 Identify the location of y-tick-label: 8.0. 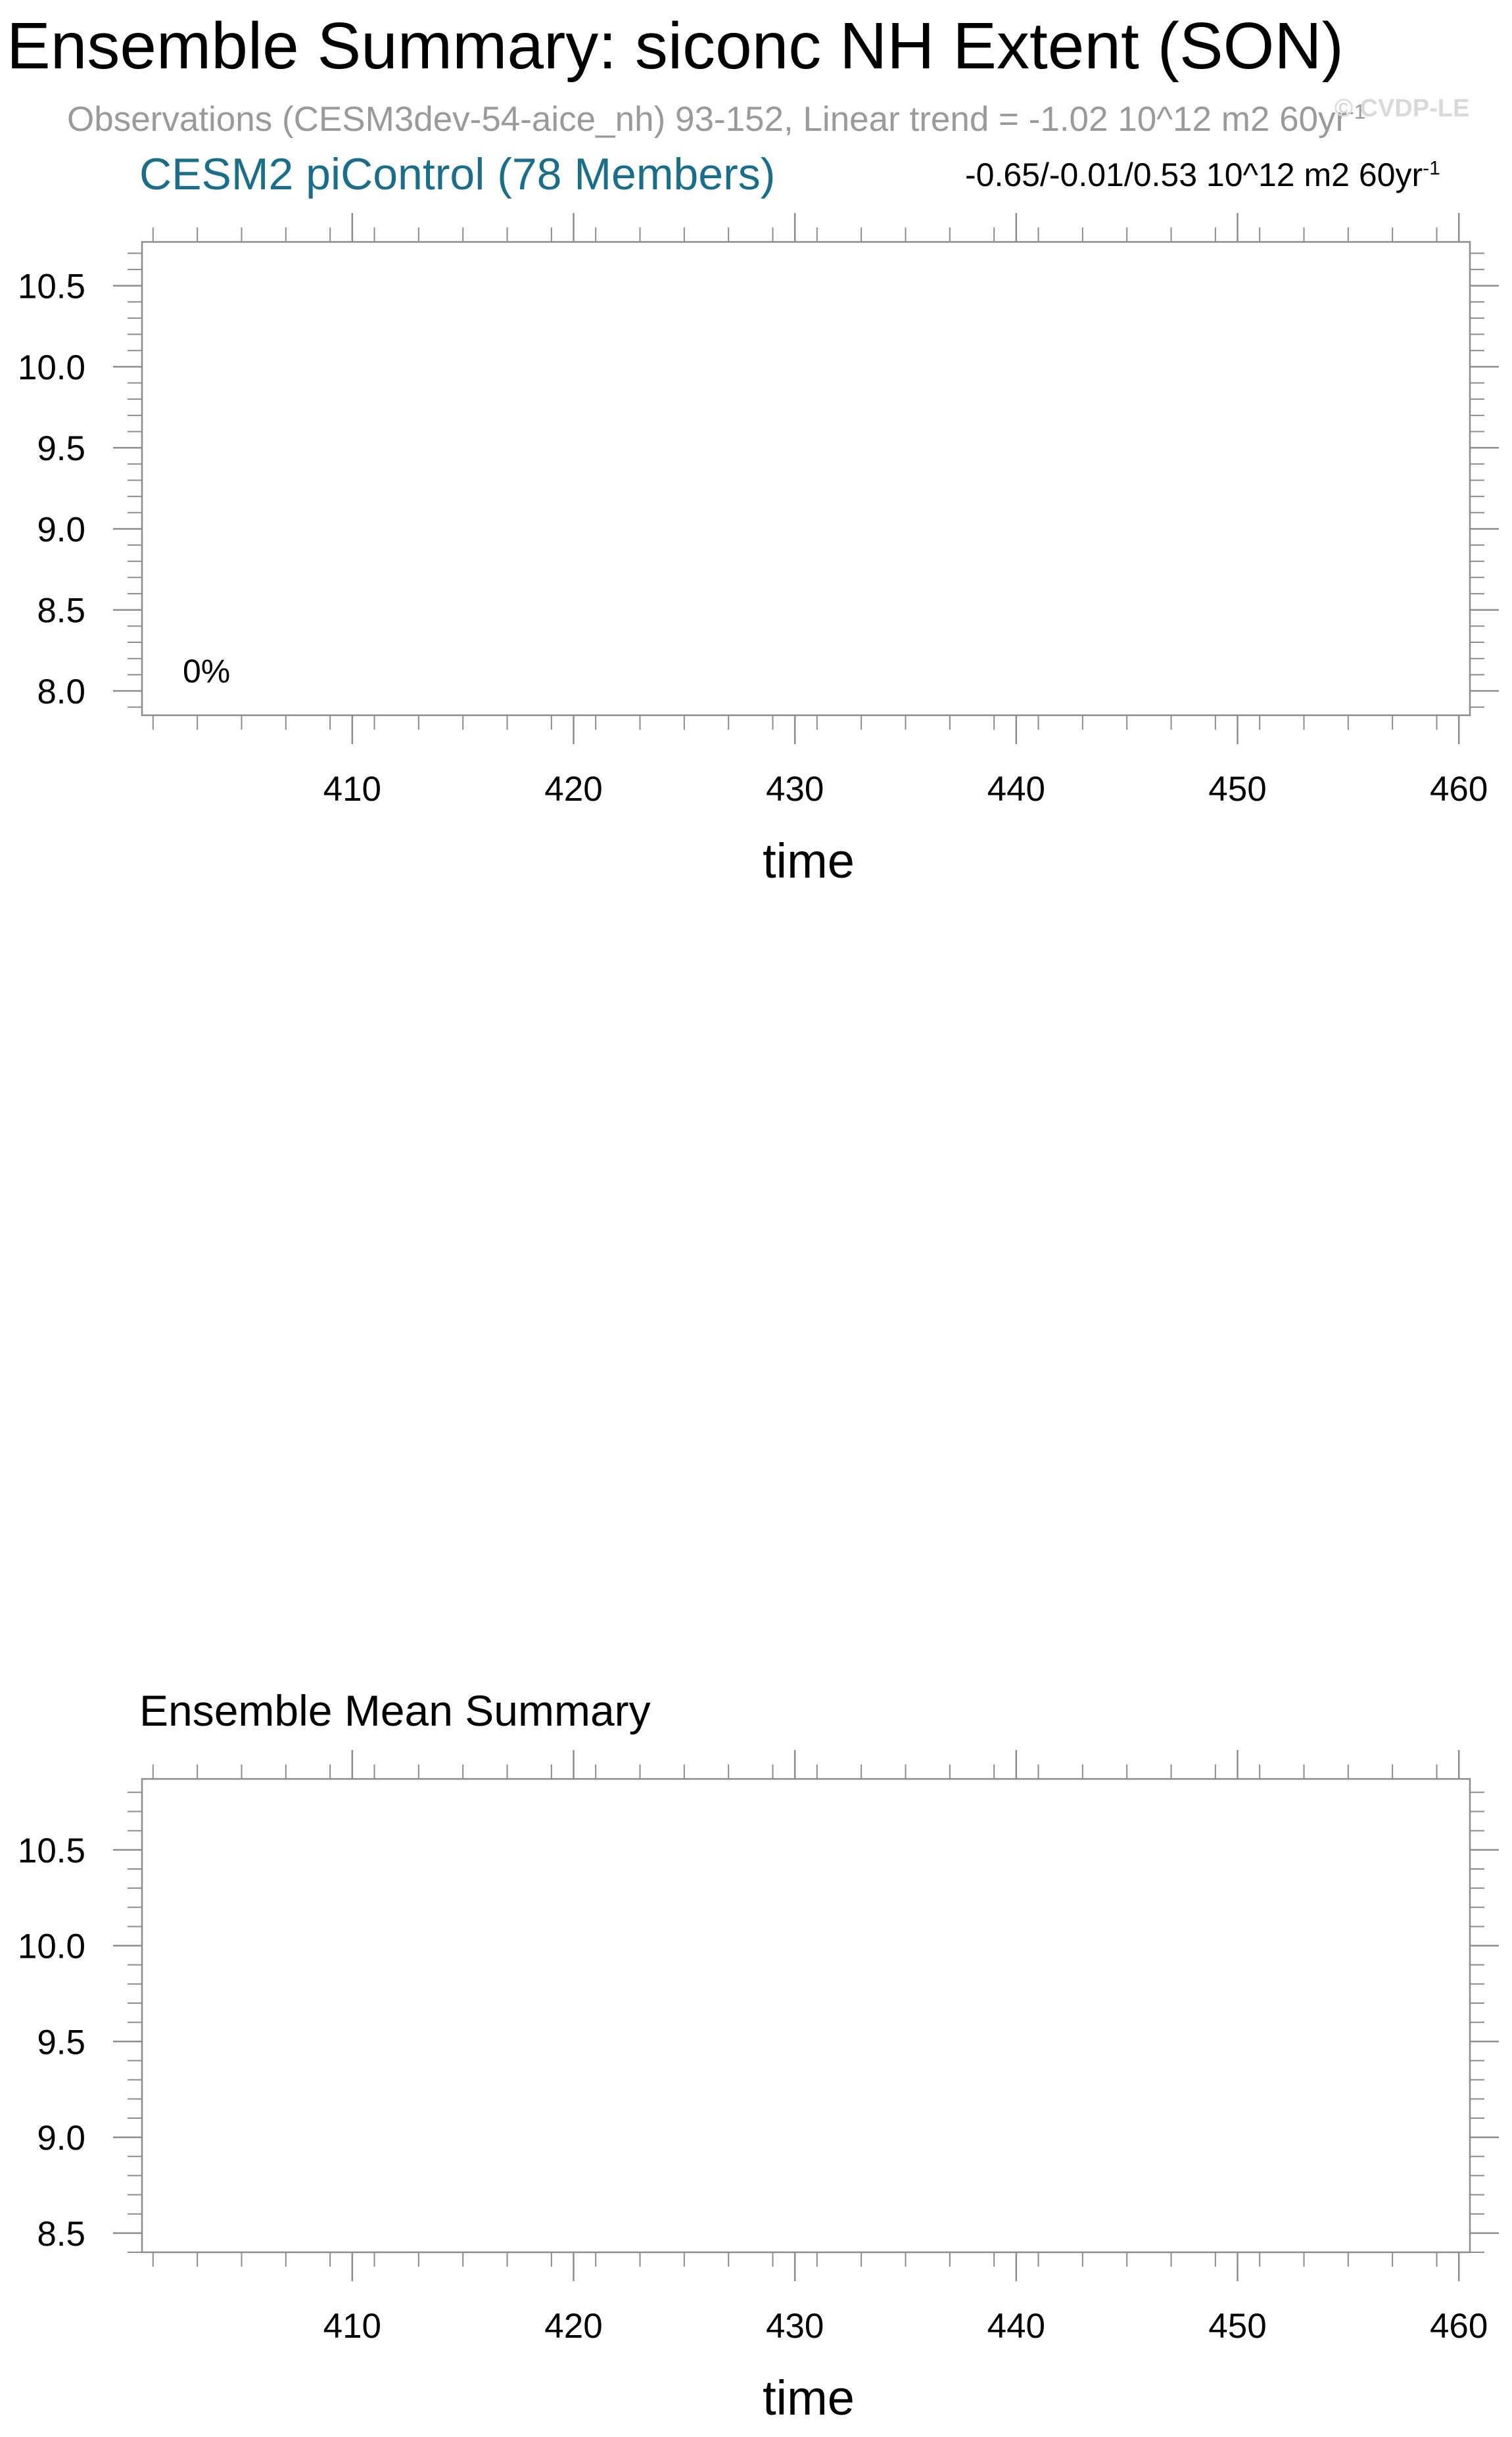
(61, 692).